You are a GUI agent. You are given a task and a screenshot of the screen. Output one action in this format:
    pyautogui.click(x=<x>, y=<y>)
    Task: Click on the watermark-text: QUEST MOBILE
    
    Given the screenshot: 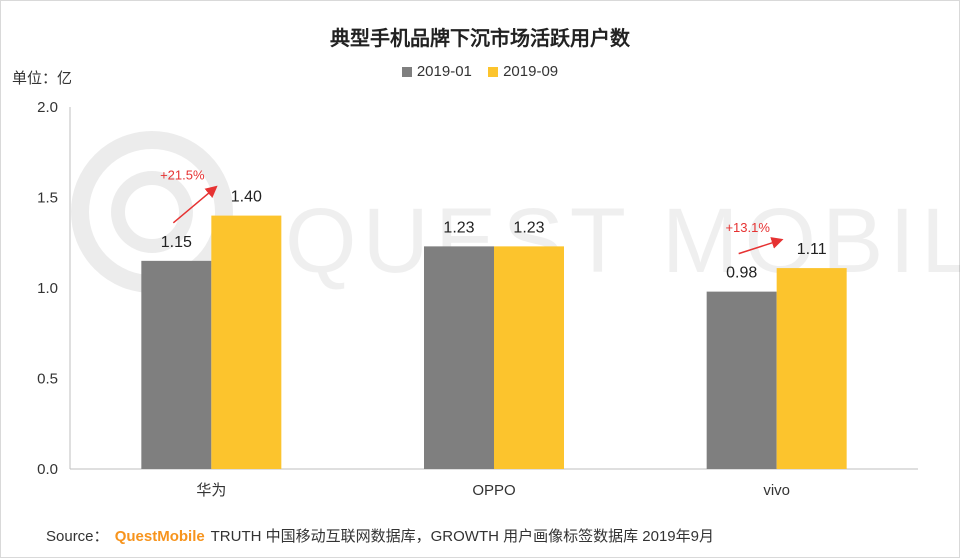 What is the action you would take?
    pyautogui.click(x=622, y=241)
    